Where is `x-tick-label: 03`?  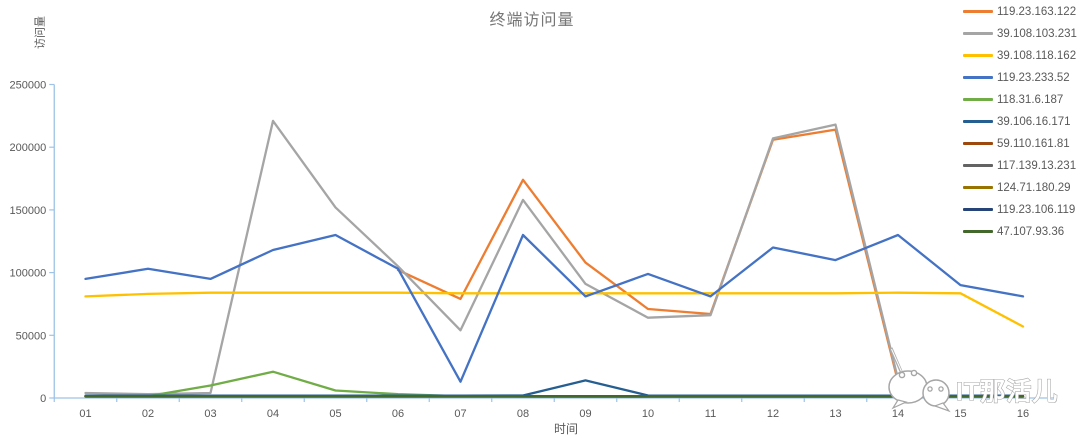 x-tick-label: 03 is located at coordinates (210, 414).